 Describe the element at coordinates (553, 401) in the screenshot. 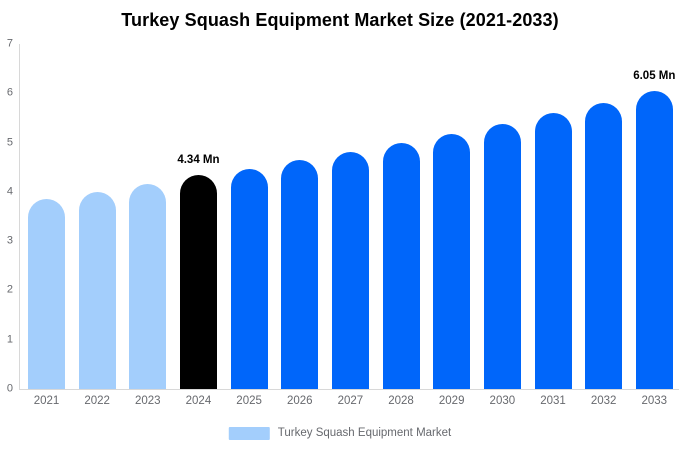

I see `x-axis-tick-label-2031: 2031` at that location.